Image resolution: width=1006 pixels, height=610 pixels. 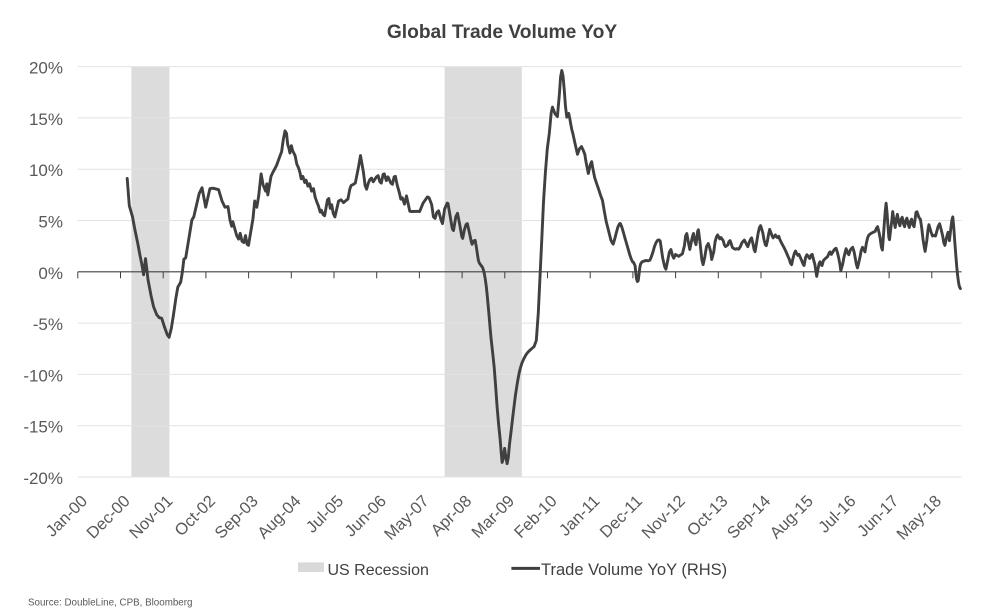 What do you see at coordinates (50, 273) in the screenshot?
I see `svg-text: 0%` at bounding box center [50, 273].